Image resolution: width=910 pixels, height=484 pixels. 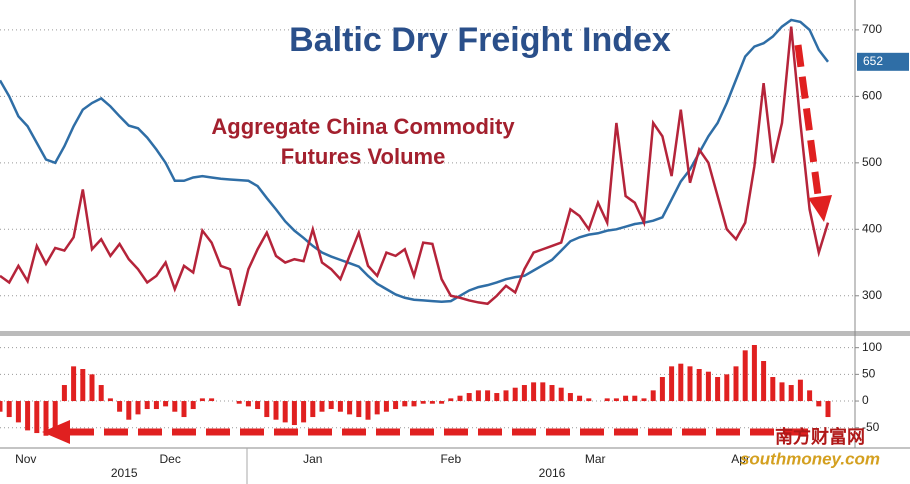 I want to click on x-tick-label: Nov, so click(x=25, y=459).